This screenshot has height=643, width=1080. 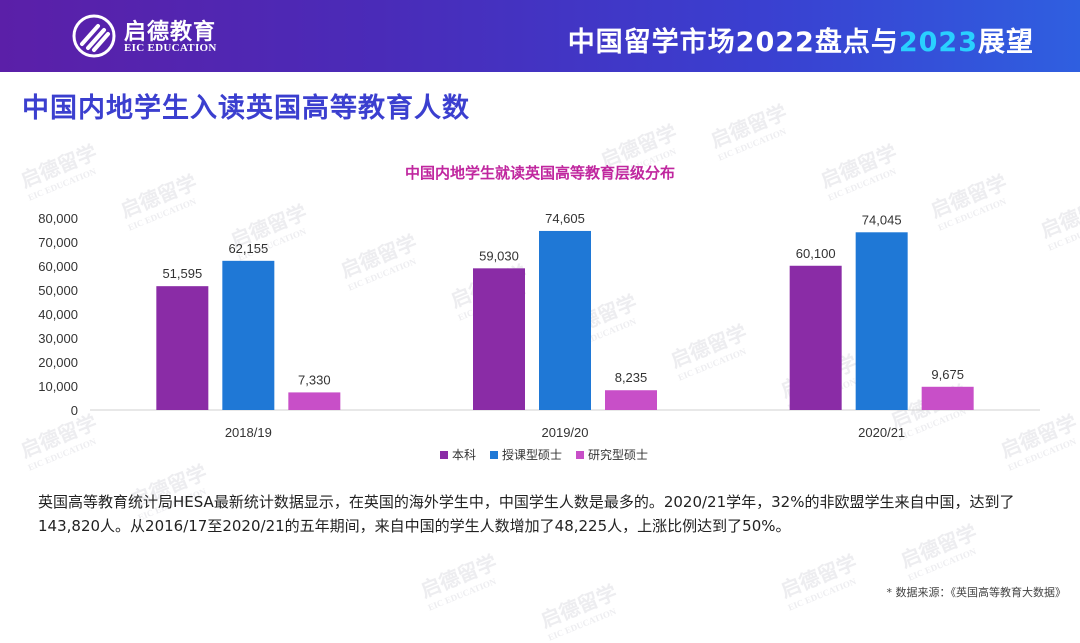 I want to click on chart-legend: 本科 授课型硕士 研究型硕士, so click(x=544, y=454).